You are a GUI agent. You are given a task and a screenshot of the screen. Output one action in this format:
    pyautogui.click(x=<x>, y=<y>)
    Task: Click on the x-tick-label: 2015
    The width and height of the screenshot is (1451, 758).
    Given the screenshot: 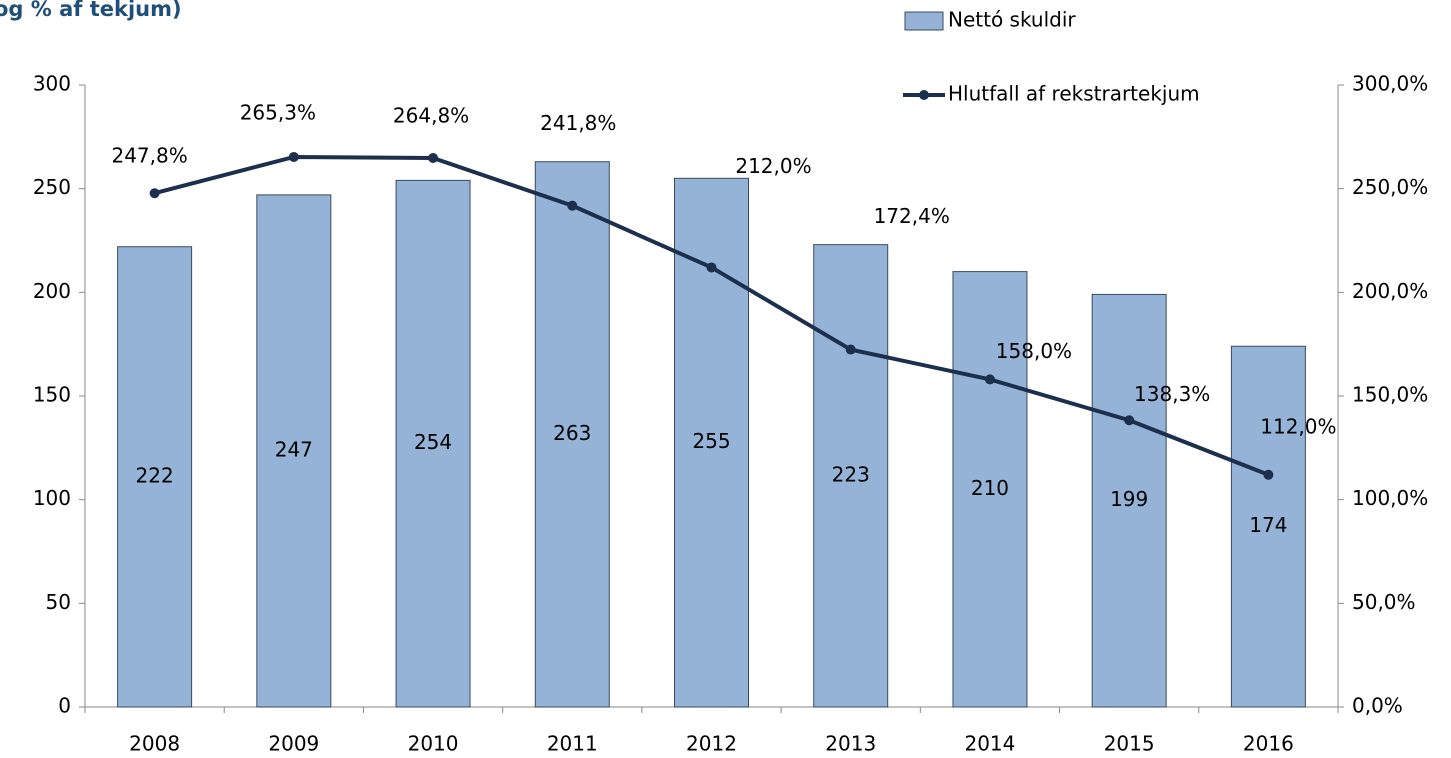 What is the action you would take?
    pyautogui.click(x=1129, y=744)
    